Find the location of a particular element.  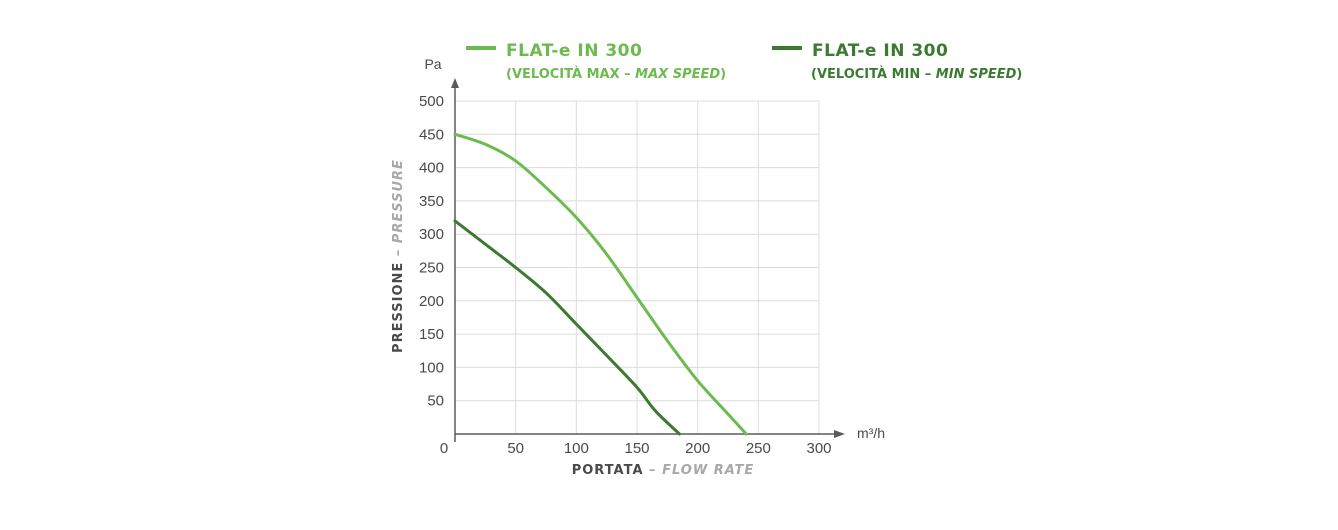

legend-subtitle-min-main: (VELOCITÀ MIN – is located at coordinates (873, 74).